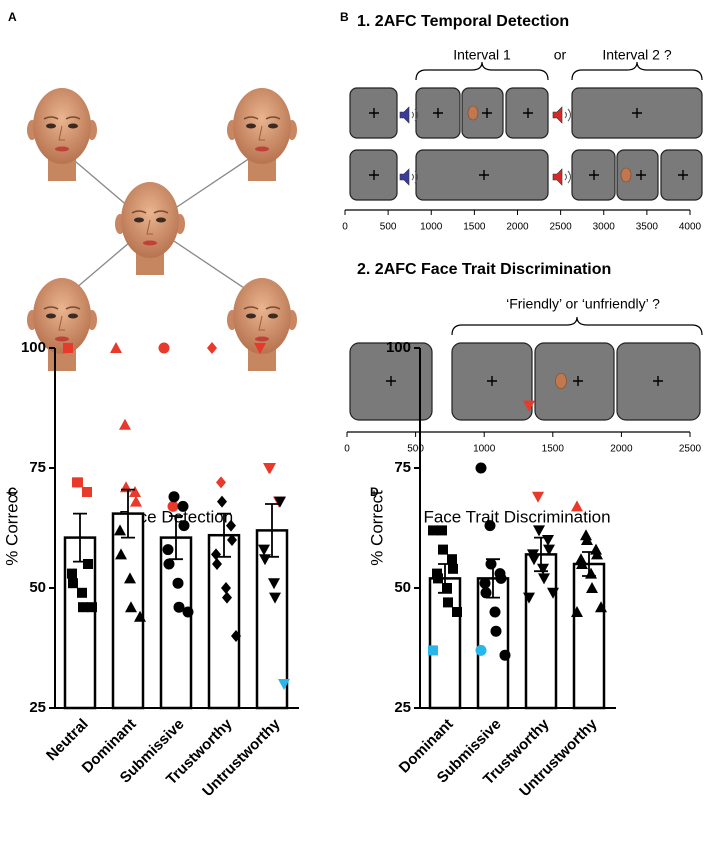 The image size is (708, 859). Describe the element at coordinates (626, 175) in the screenshot. I see `mini-face` at that location.